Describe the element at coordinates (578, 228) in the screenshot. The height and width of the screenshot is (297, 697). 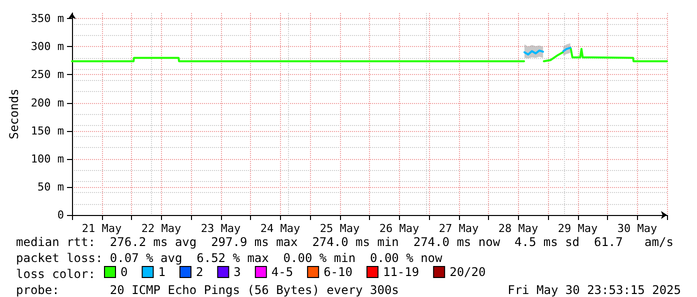
I see `x-tick-label: 29 May` at that location.